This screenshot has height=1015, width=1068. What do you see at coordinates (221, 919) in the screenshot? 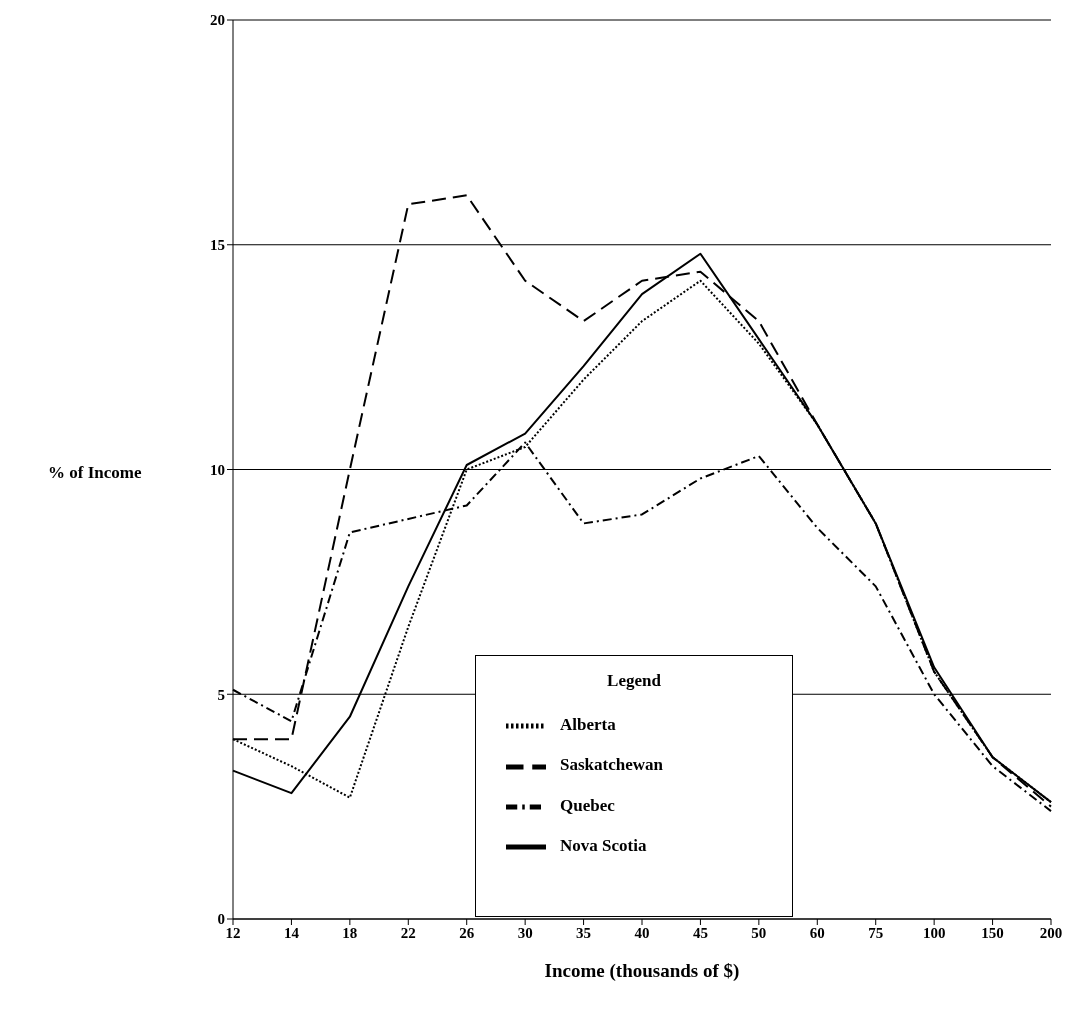
I see `y-tick-label: 0` at bounding box center [221, 919].